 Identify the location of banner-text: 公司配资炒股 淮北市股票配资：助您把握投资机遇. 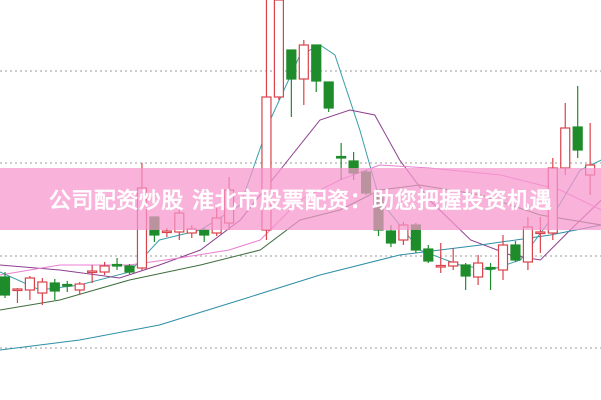
(300, 201).